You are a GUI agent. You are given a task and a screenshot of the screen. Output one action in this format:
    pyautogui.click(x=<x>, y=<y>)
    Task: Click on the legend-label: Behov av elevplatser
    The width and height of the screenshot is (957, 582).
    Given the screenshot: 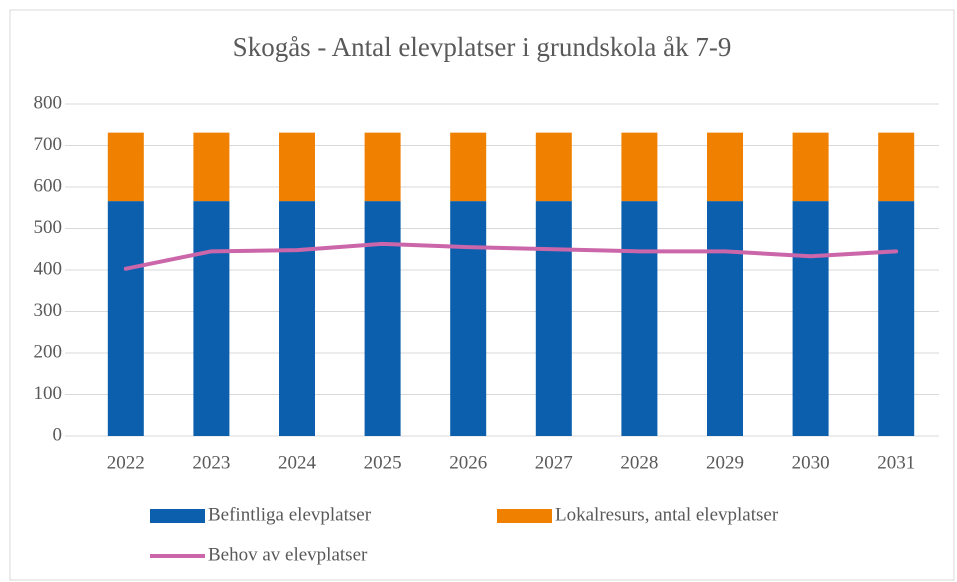 What is the action you would take?
    pyautogui.click(x=288, y=554)
    